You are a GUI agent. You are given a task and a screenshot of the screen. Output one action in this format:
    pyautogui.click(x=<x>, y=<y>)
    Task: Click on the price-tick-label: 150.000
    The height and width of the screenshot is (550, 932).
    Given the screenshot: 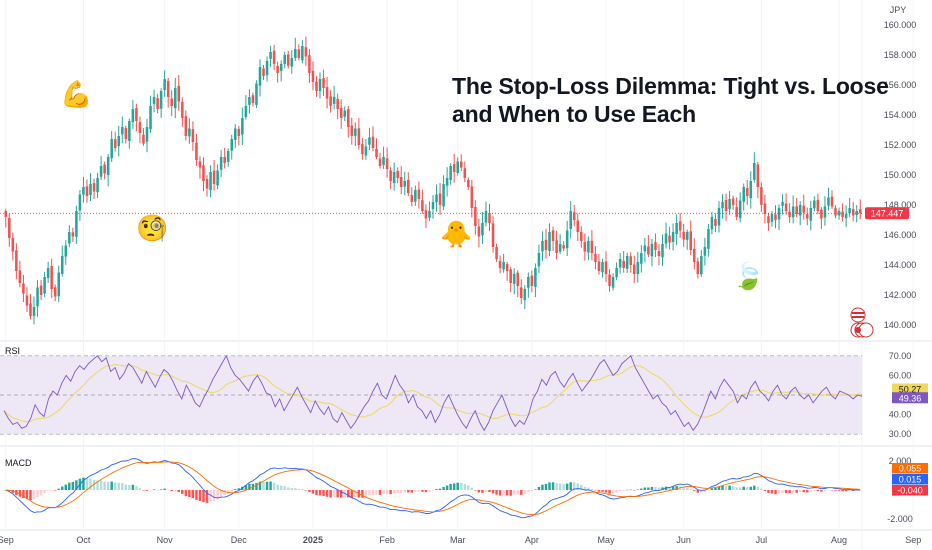 What is the action you would take?
    pyautogui.click(x=900, y=175)
    